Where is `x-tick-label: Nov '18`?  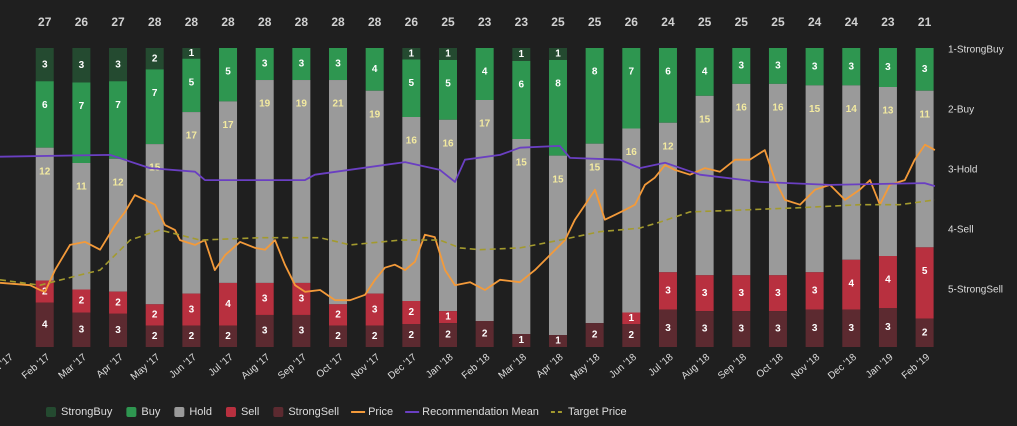 x-tick-label: Nov '18 is located at coordinates (805, 367).